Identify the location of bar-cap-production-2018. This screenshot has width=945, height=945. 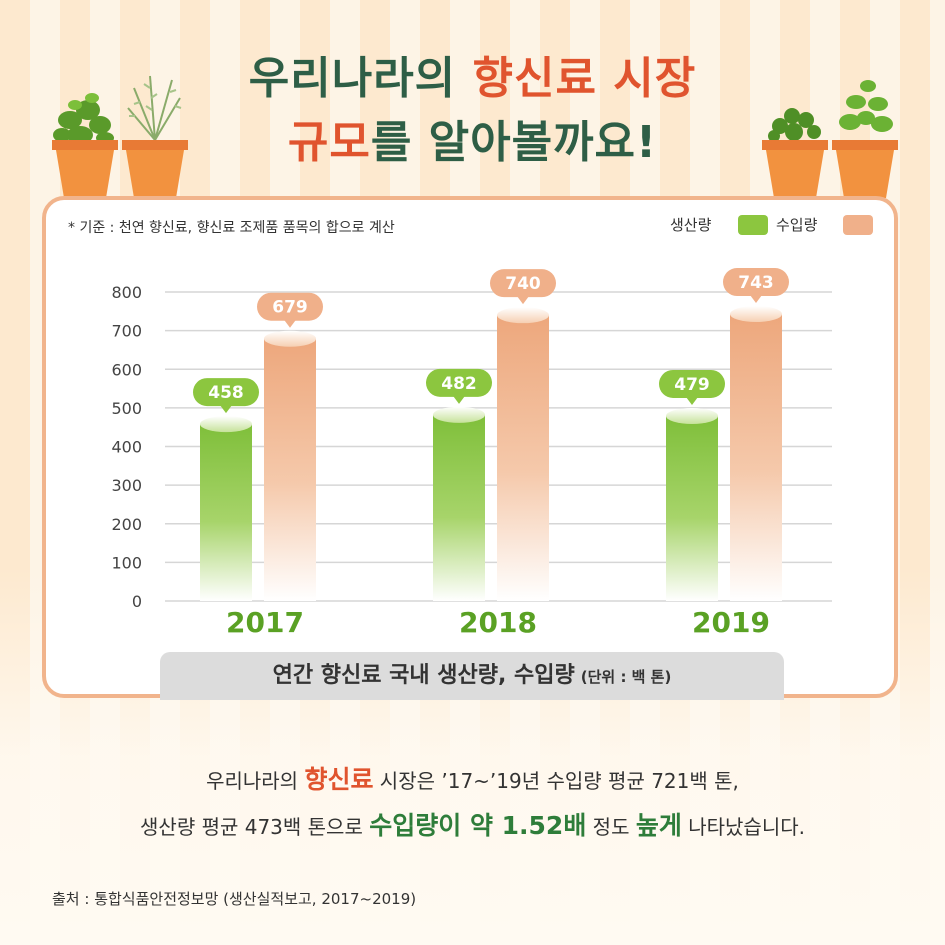
(459, 414).